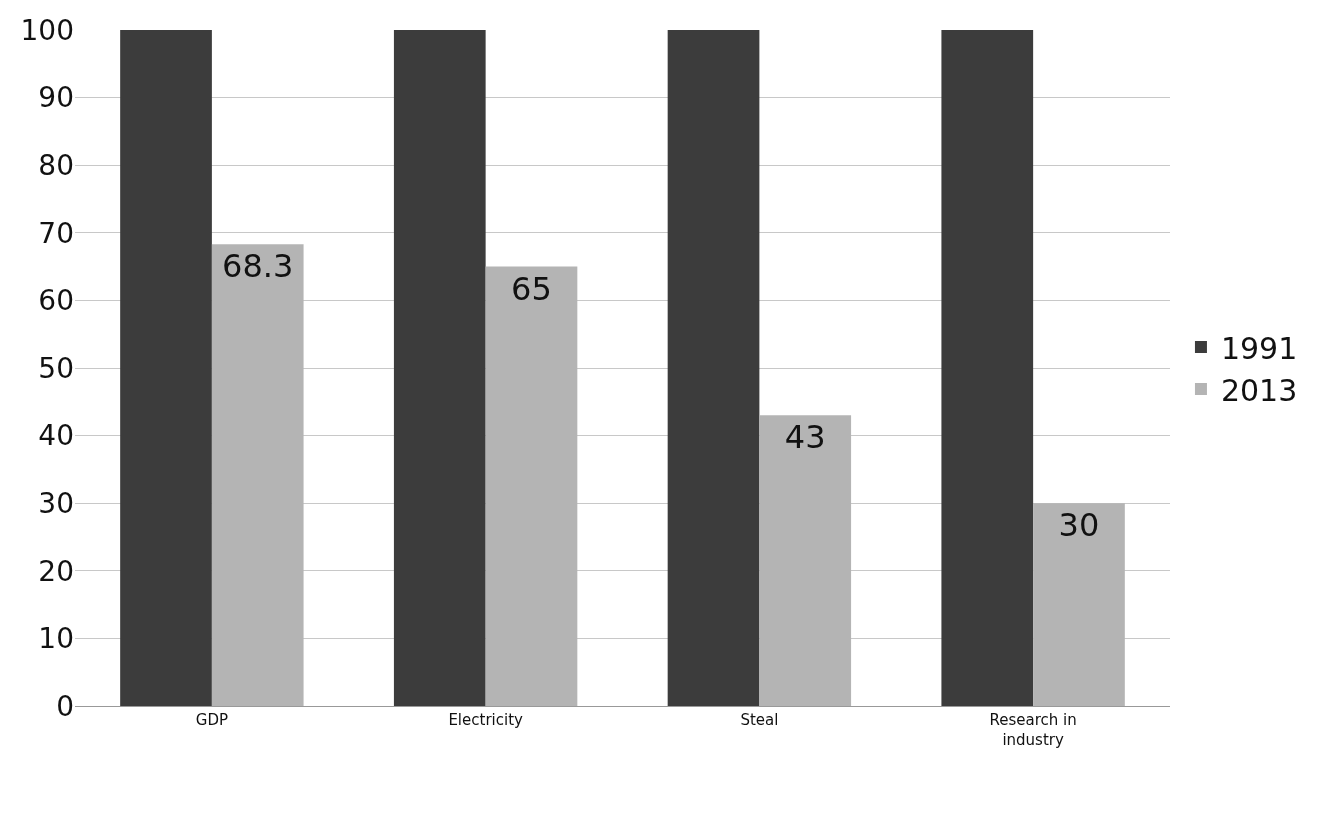 This screenshot has width=1335, height=816. What do you see at coordinates (1033, 730) in the screenshot?
I see `x-tick-label: Research in industry` at bounding box center [1033, 730].